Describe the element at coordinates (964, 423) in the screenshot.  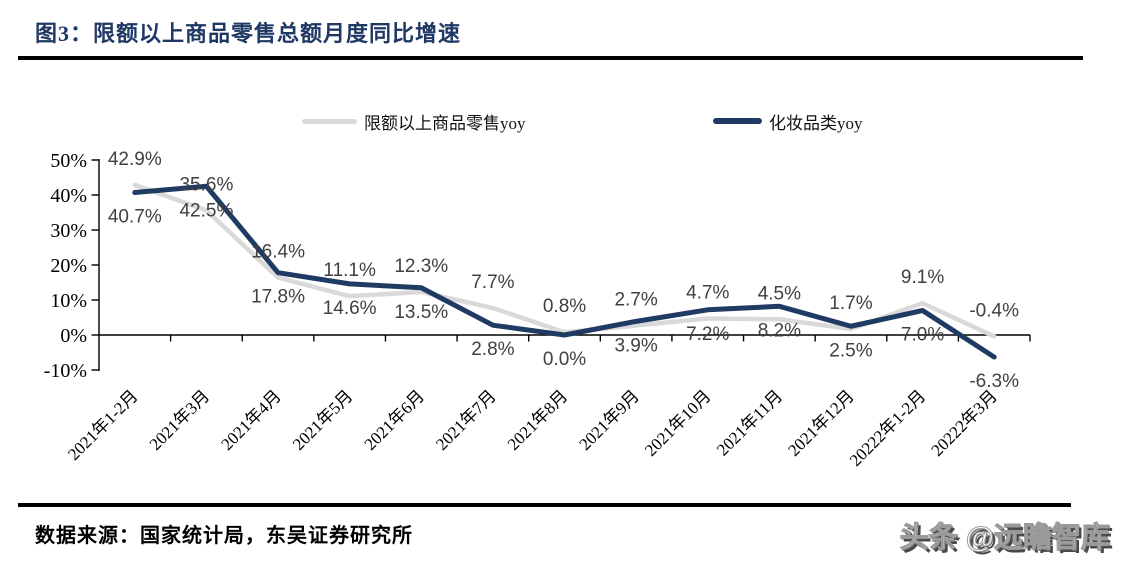
I see `x-axis-category-label: 20222年3月` at that location.